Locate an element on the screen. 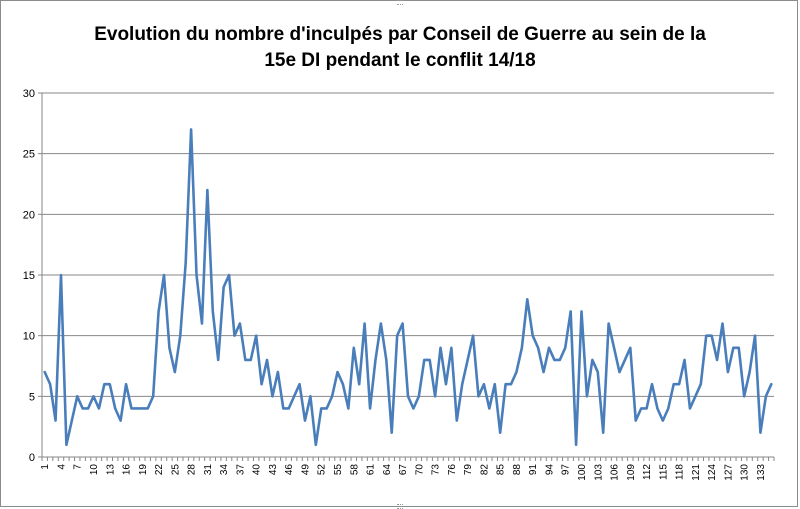 The image size is (800, 509). x-tick-label: 28 is located at coordinates (192, 470).